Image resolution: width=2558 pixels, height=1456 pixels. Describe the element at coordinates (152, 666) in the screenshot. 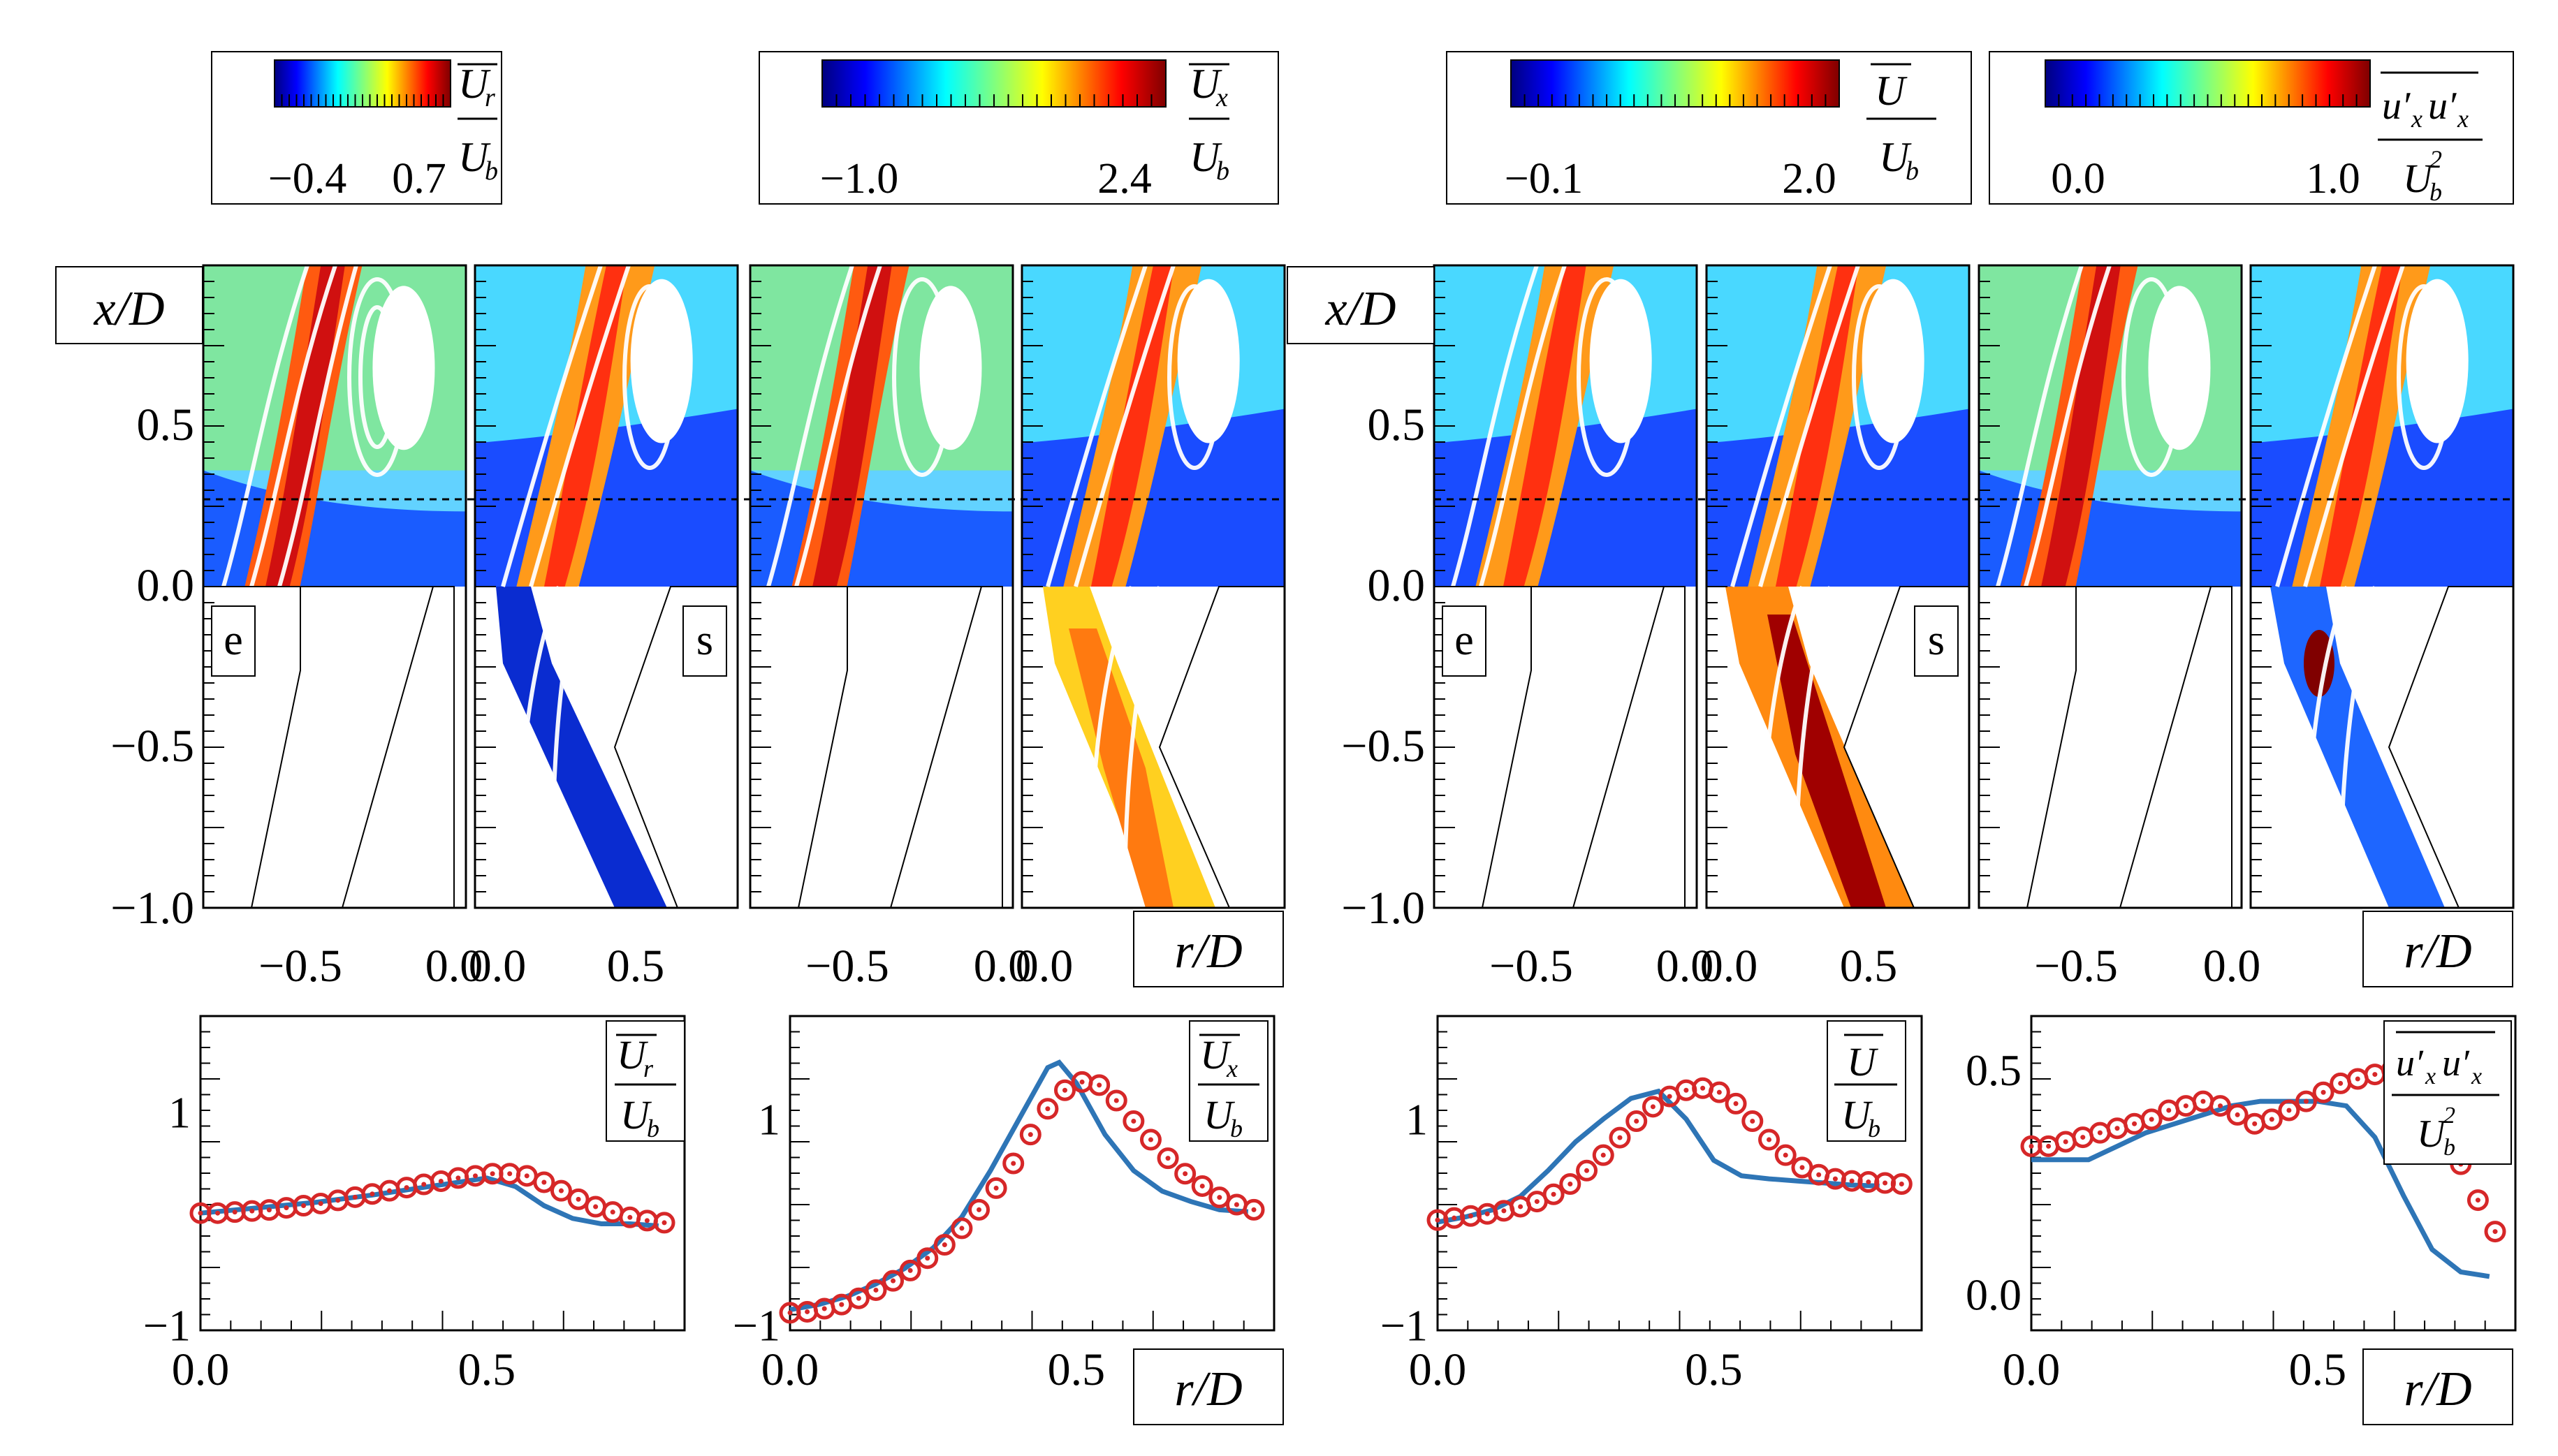

I see `contour-y-labels-left: 0.5 0.0 −0.5 −1.0` at that location.